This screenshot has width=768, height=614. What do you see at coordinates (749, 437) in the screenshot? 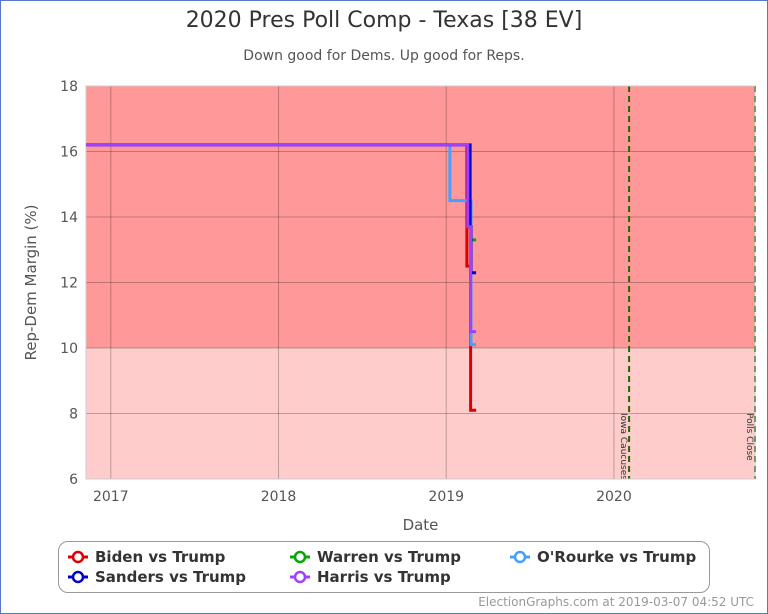
I see `event-label: Polls Close` at bounding box center [749, 437].